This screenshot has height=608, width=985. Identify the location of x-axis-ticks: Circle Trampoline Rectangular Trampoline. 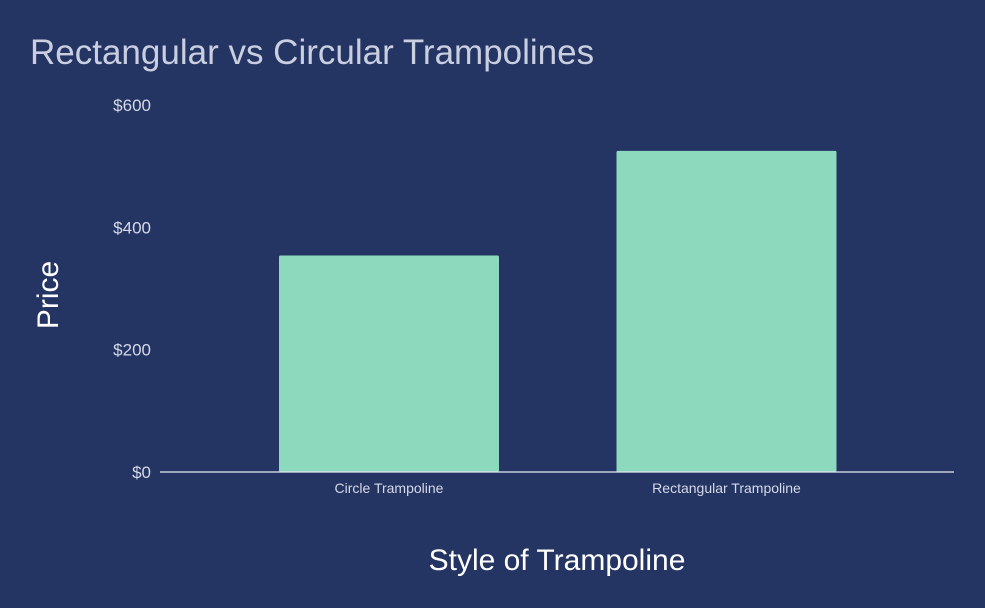
(568, 488).